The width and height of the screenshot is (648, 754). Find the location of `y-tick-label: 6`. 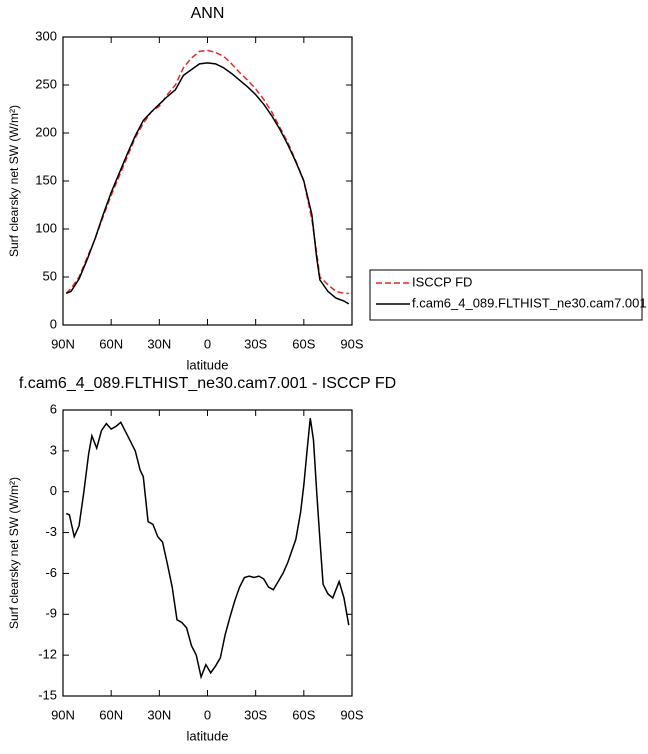

y-tick-label: 6 is located at coordinates (53, 408).